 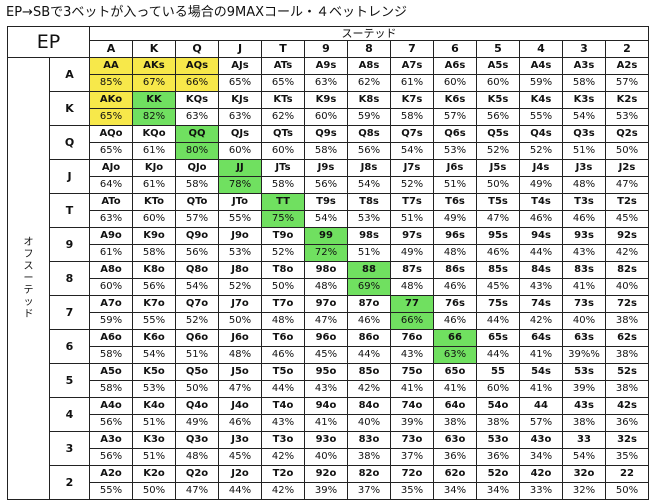 I want to click on hand-cell-A5s: A5s, so click(x=498, y=66).